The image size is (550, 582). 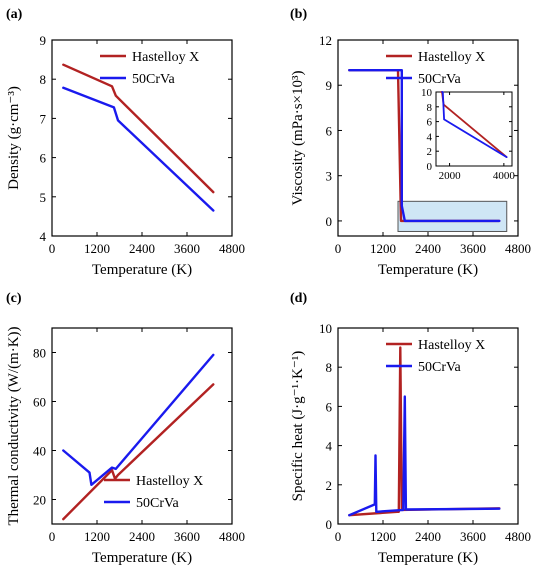 I want to click on panel-a-ytick-label: 8, so click(x=43, y=79).